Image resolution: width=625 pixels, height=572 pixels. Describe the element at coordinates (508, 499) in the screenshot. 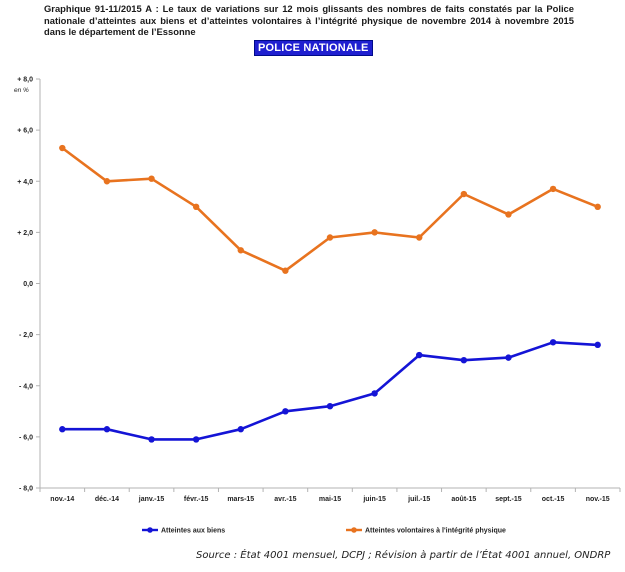

I see `x-tick-label: sept.-15` at that location.